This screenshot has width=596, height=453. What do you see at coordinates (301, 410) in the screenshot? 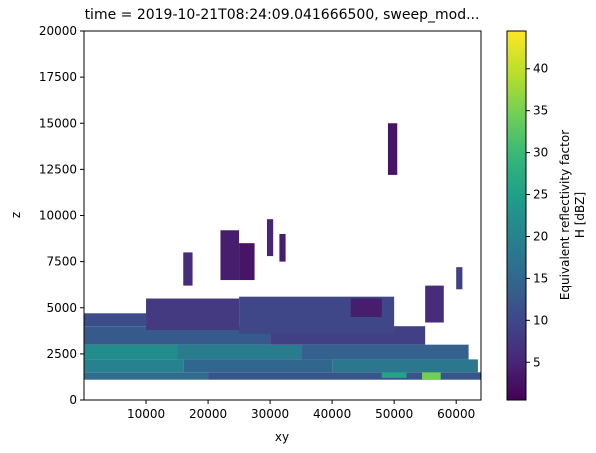
I see `x-axis: 10000 20000 30000 40000 50000 60000` at bounding box center [301, 410].